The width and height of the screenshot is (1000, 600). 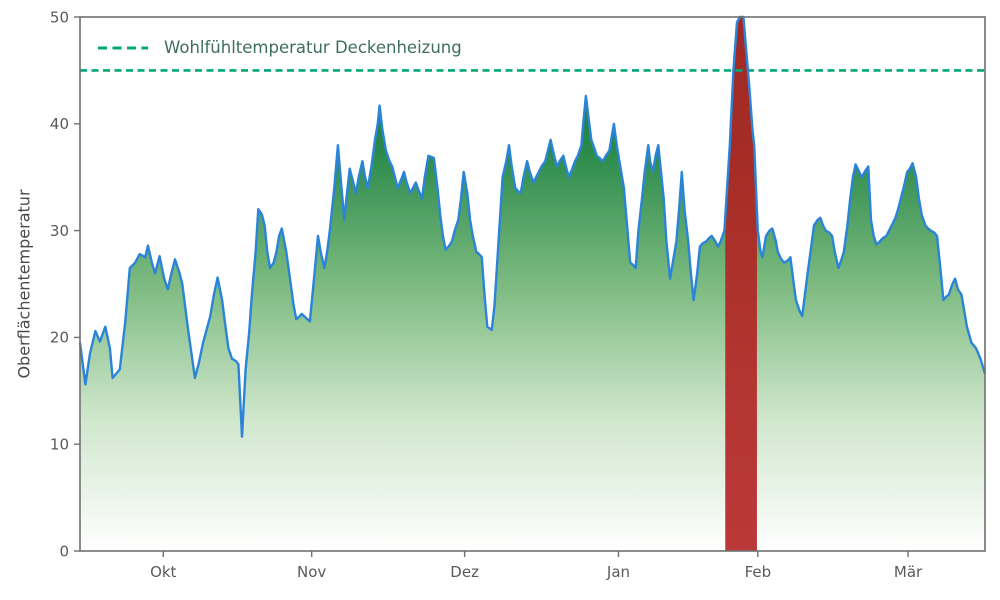 I want to click on x-tick-label: Nov, so click(x=311, y=572).